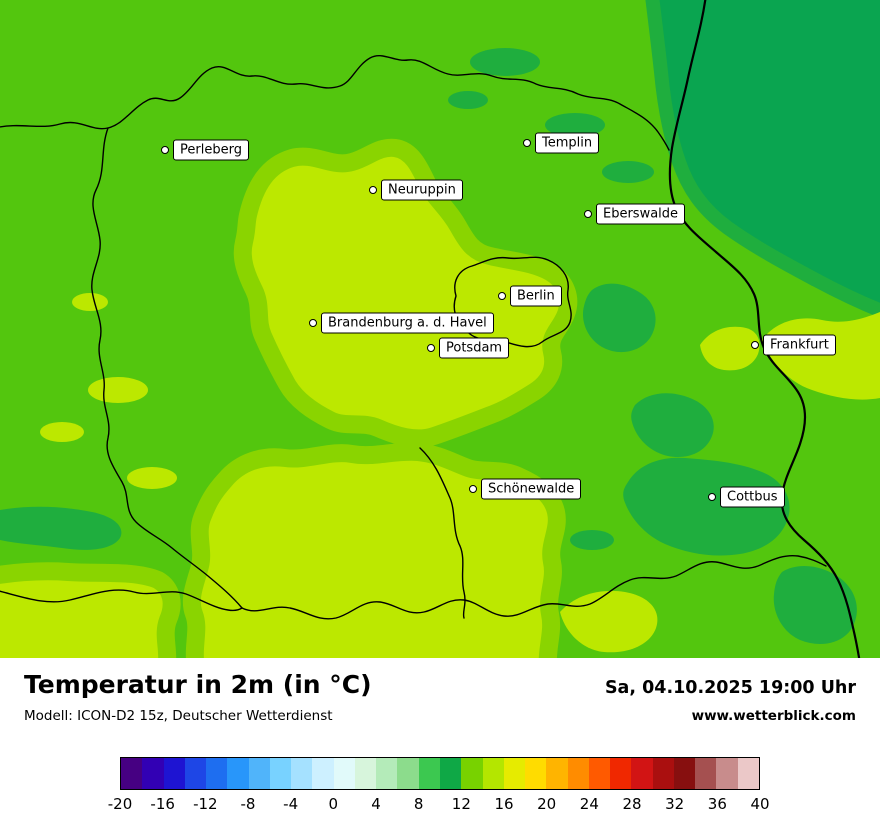 Image resolution: width=880 pixels, height=830 pixels. What do you see at coordinates (799, 345) in the screenshot?
I see `city-label: Frankfurt` at bounding box center [799, 345].